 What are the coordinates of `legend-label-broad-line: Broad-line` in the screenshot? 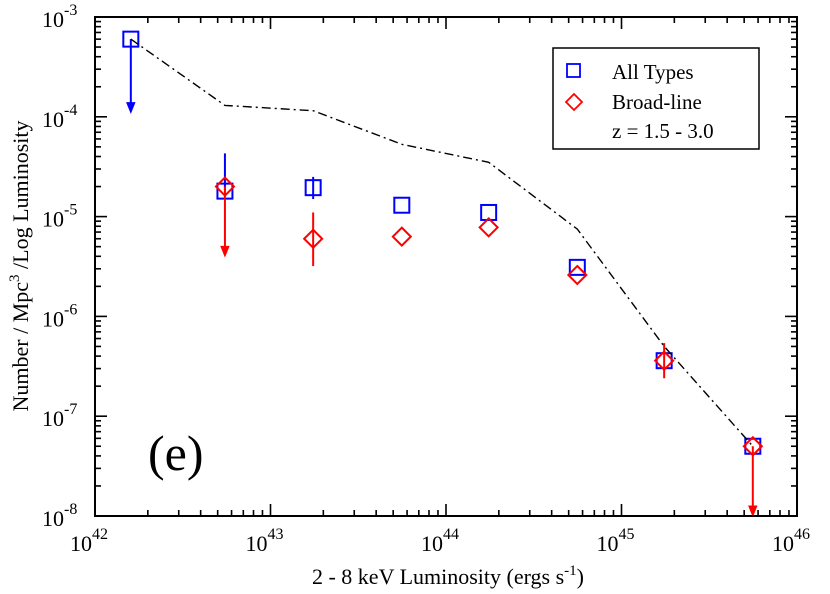 It's located at (657, 102).